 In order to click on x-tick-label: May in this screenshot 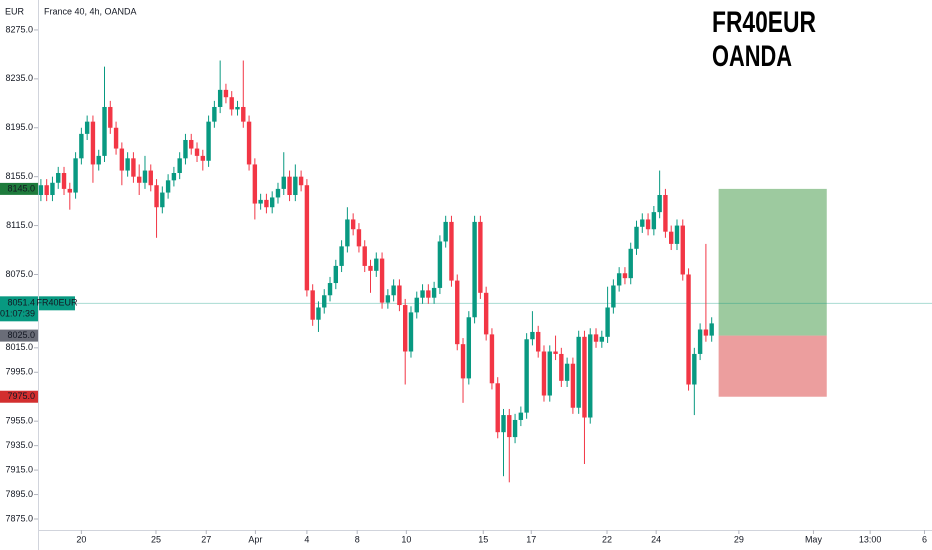, I will do `click(814, 539)`.